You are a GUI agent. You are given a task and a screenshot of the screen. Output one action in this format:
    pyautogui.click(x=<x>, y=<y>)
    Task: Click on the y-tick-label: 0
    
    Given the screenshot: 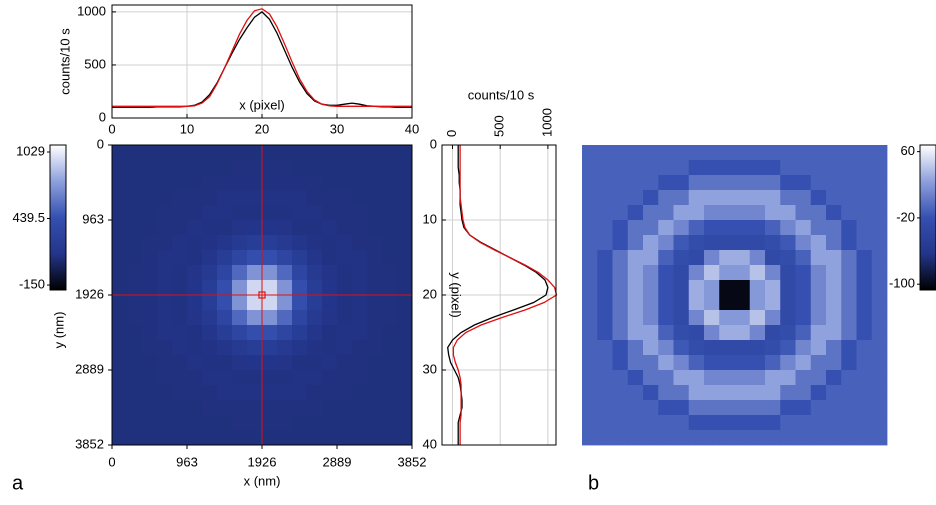 What is the action you would take?
    pyautogui.click(x=102, y=116)
    